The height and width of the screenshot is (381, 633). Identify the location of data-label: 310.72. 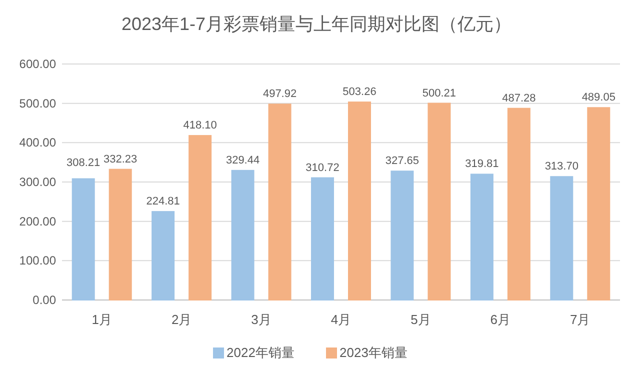
(323, 168).